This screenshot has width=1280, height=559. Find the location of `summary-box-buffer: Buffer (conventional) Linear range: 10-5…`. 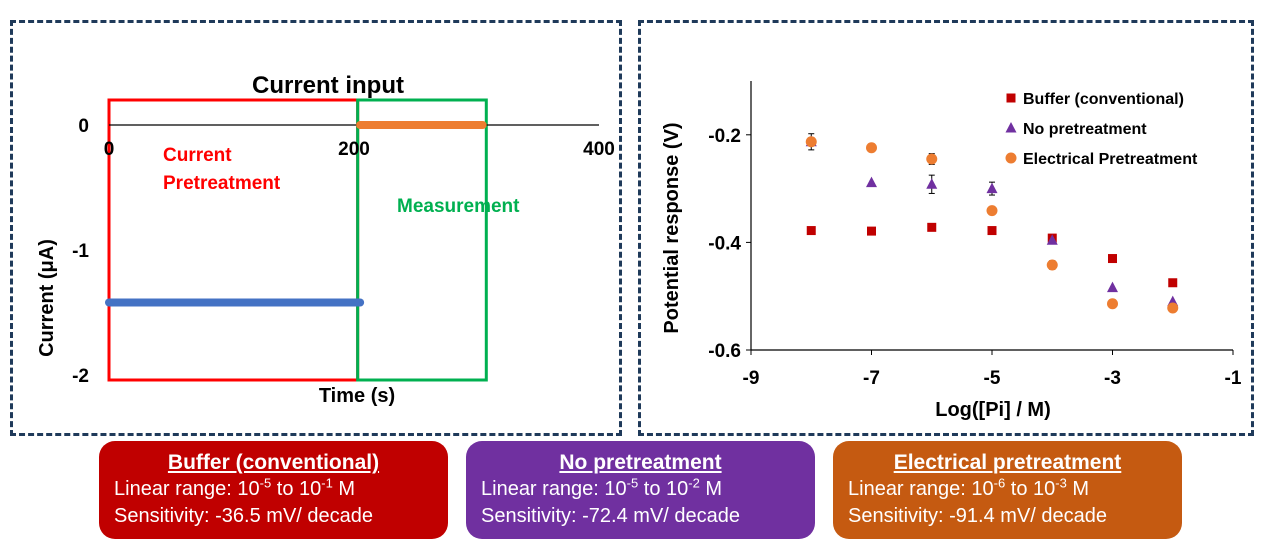

summary-box-buffer: Buffer (conventional) Linear range: 10-5… is located at coordinates (273, 490).